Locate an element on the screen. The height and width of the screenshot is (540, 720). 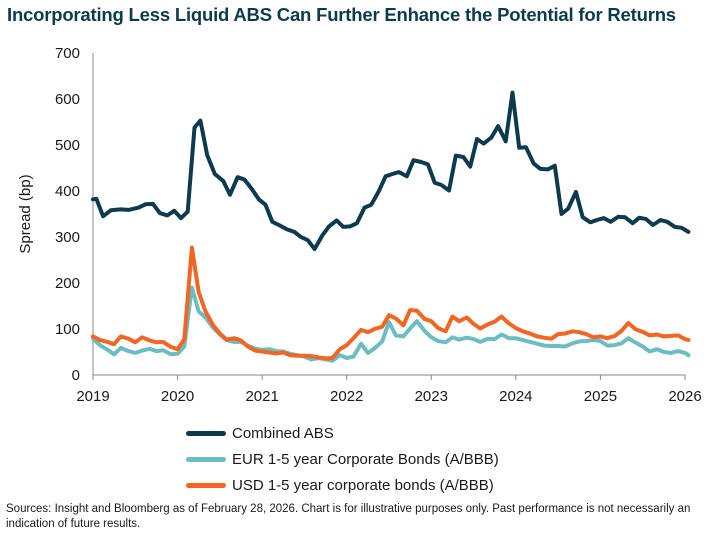
y-tick-label-400: 400 is located at coordinates (67, 191).